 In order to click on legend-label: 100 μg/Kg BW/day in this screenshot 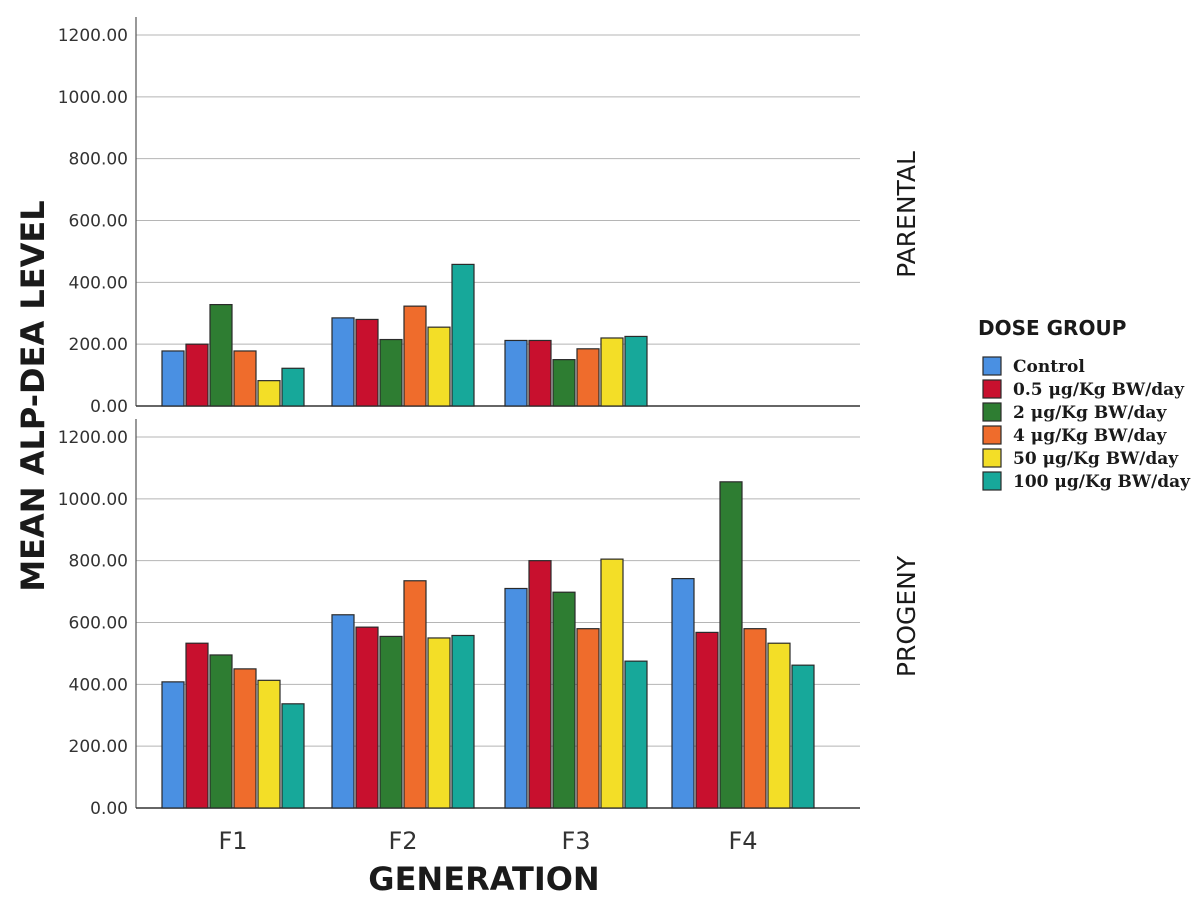, I will do `click(1102, 482)`.